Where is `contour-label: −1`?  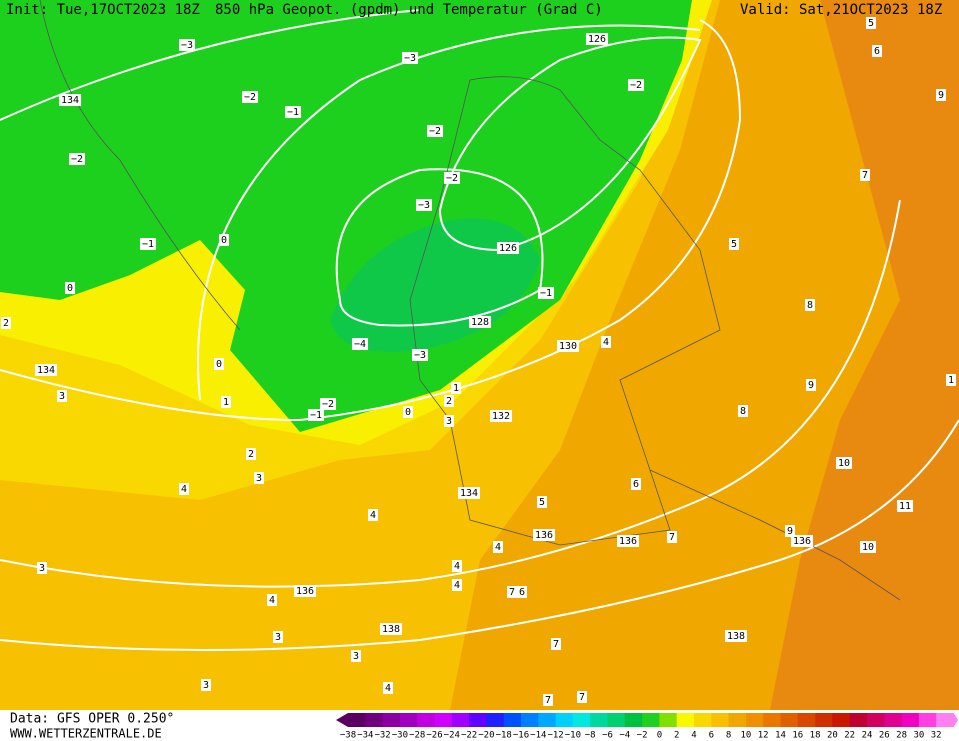 contour-label: −1 is located at coordinates (148, 244).